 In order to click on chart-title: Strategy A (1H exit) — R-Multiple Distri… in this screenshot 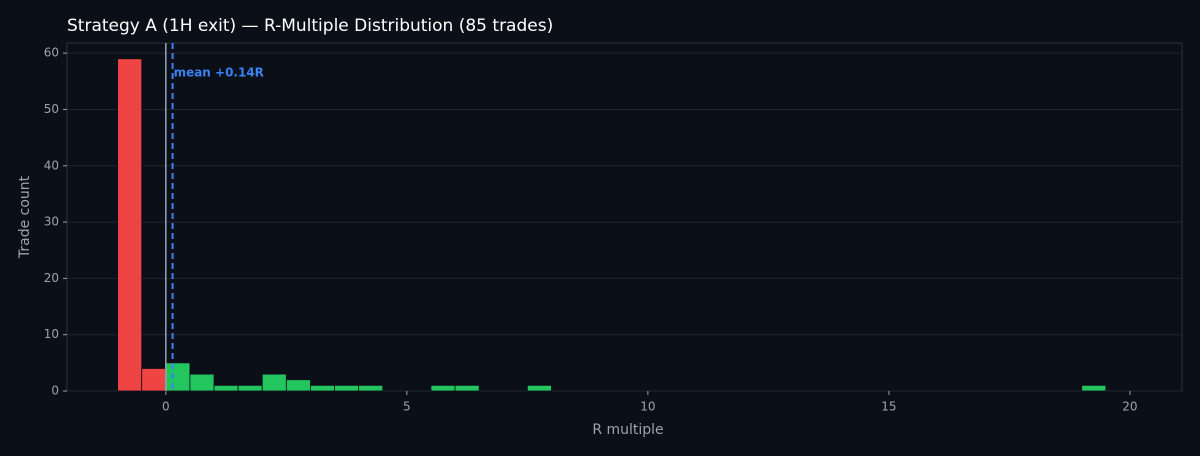, I will do `click(310, 26)`.